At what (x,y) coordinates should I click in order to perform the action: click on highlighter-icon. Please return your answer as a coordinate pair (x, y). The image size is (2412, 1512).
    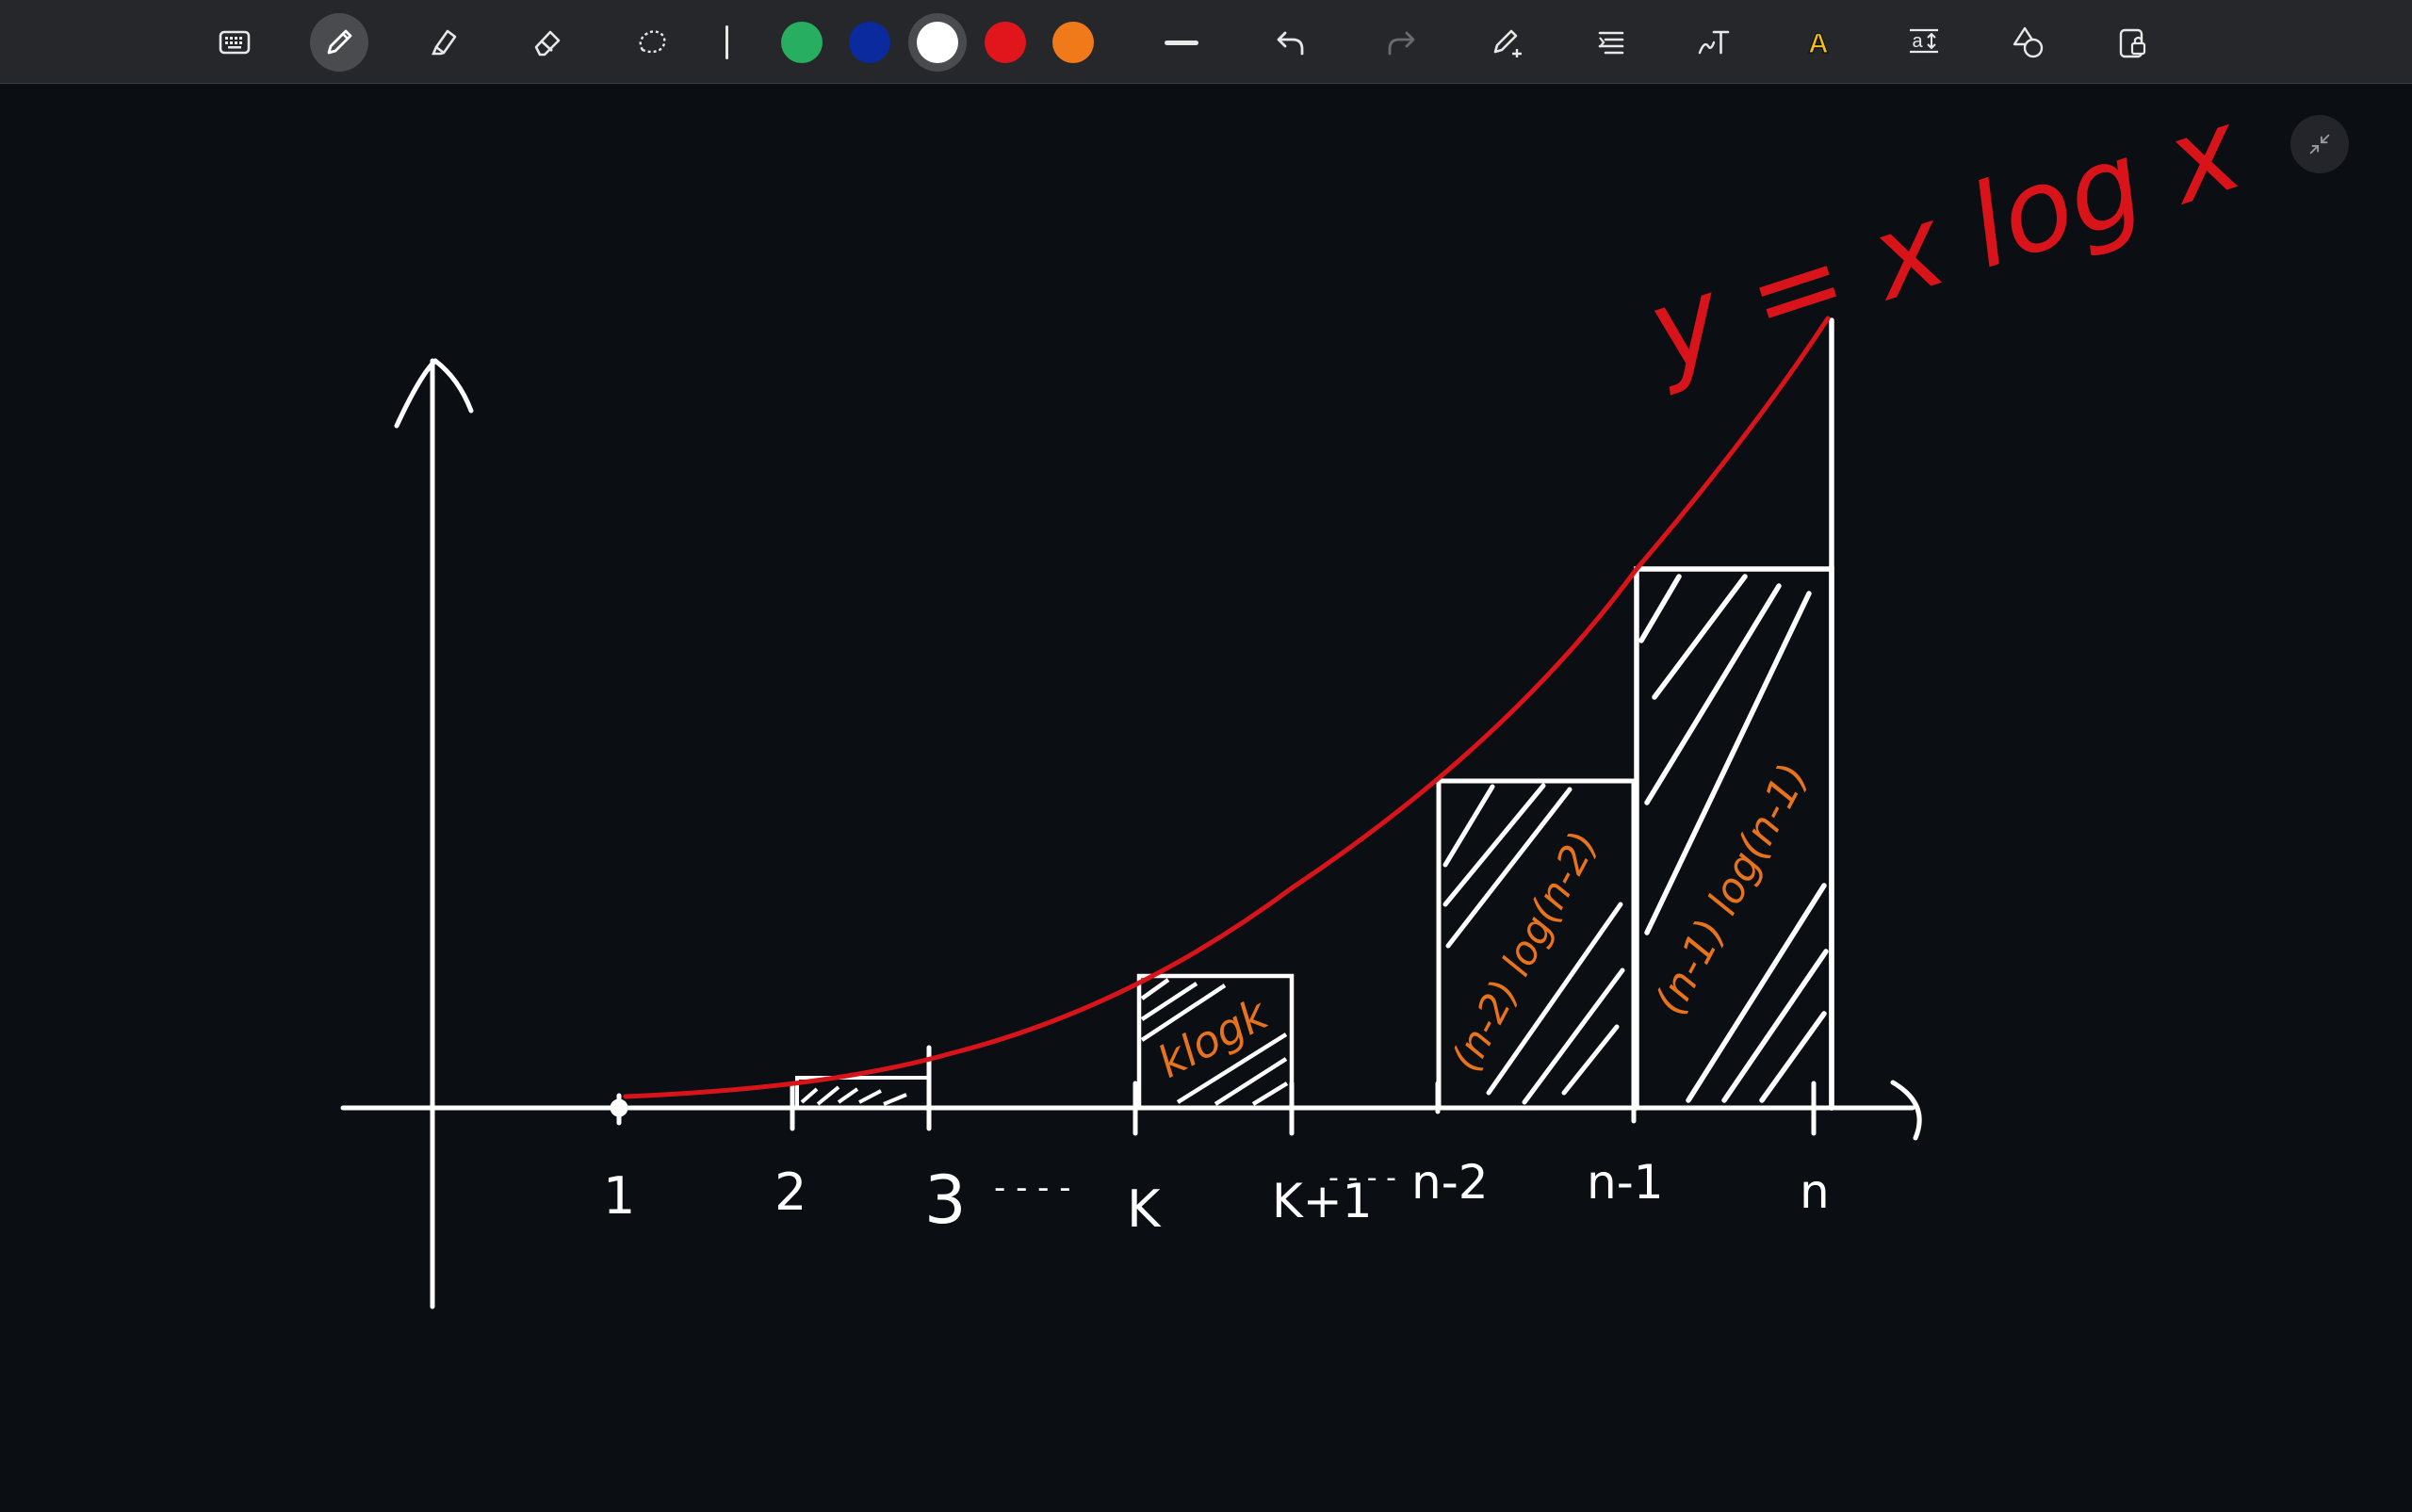
    Looking at the image, I should click on (444, 42).